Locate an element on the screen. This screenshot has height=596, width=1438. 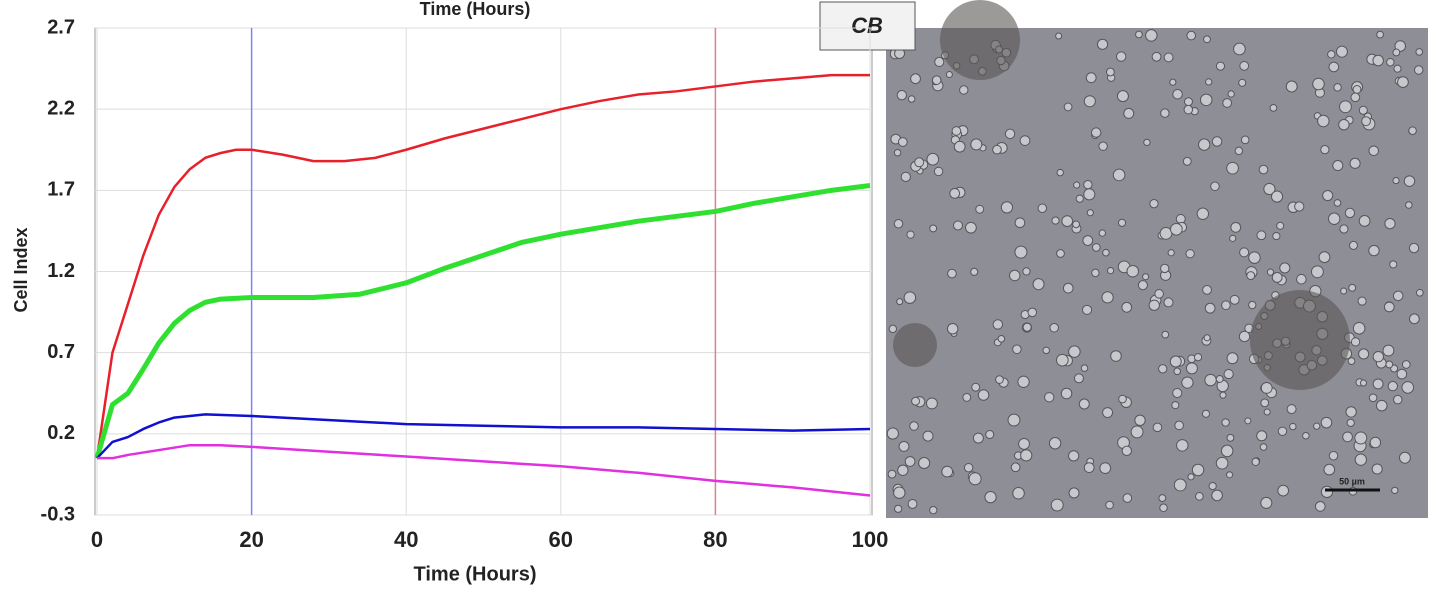
image-label-box is located at coordinates (867, 26).